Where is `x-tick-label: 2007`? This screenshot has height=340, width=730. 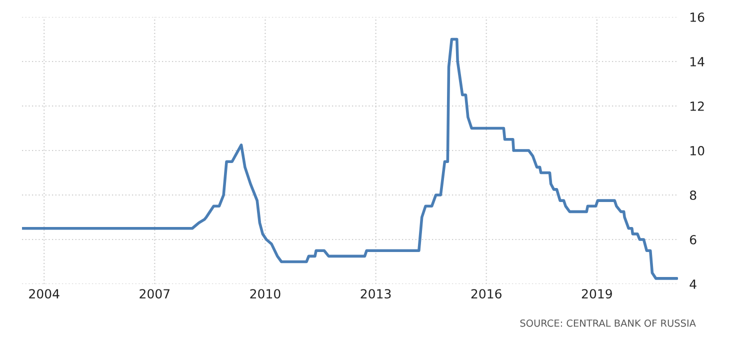
x-tick-label: 2007 is located at coordinates (155, 294).